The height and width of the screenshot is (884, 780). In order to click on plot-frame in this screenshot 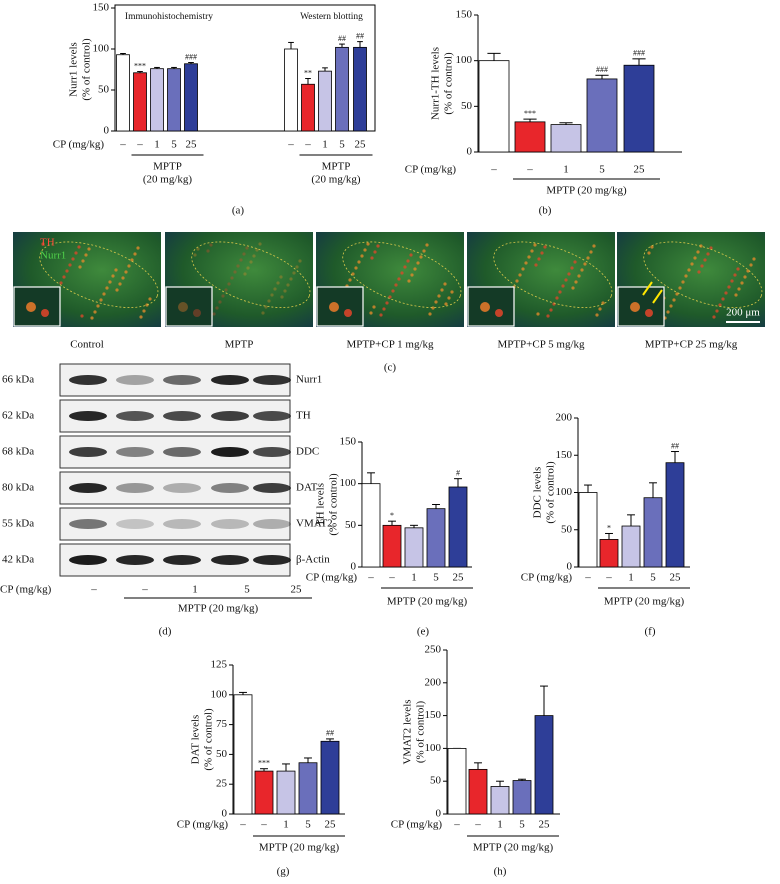, I will do `click(245, 68)`.